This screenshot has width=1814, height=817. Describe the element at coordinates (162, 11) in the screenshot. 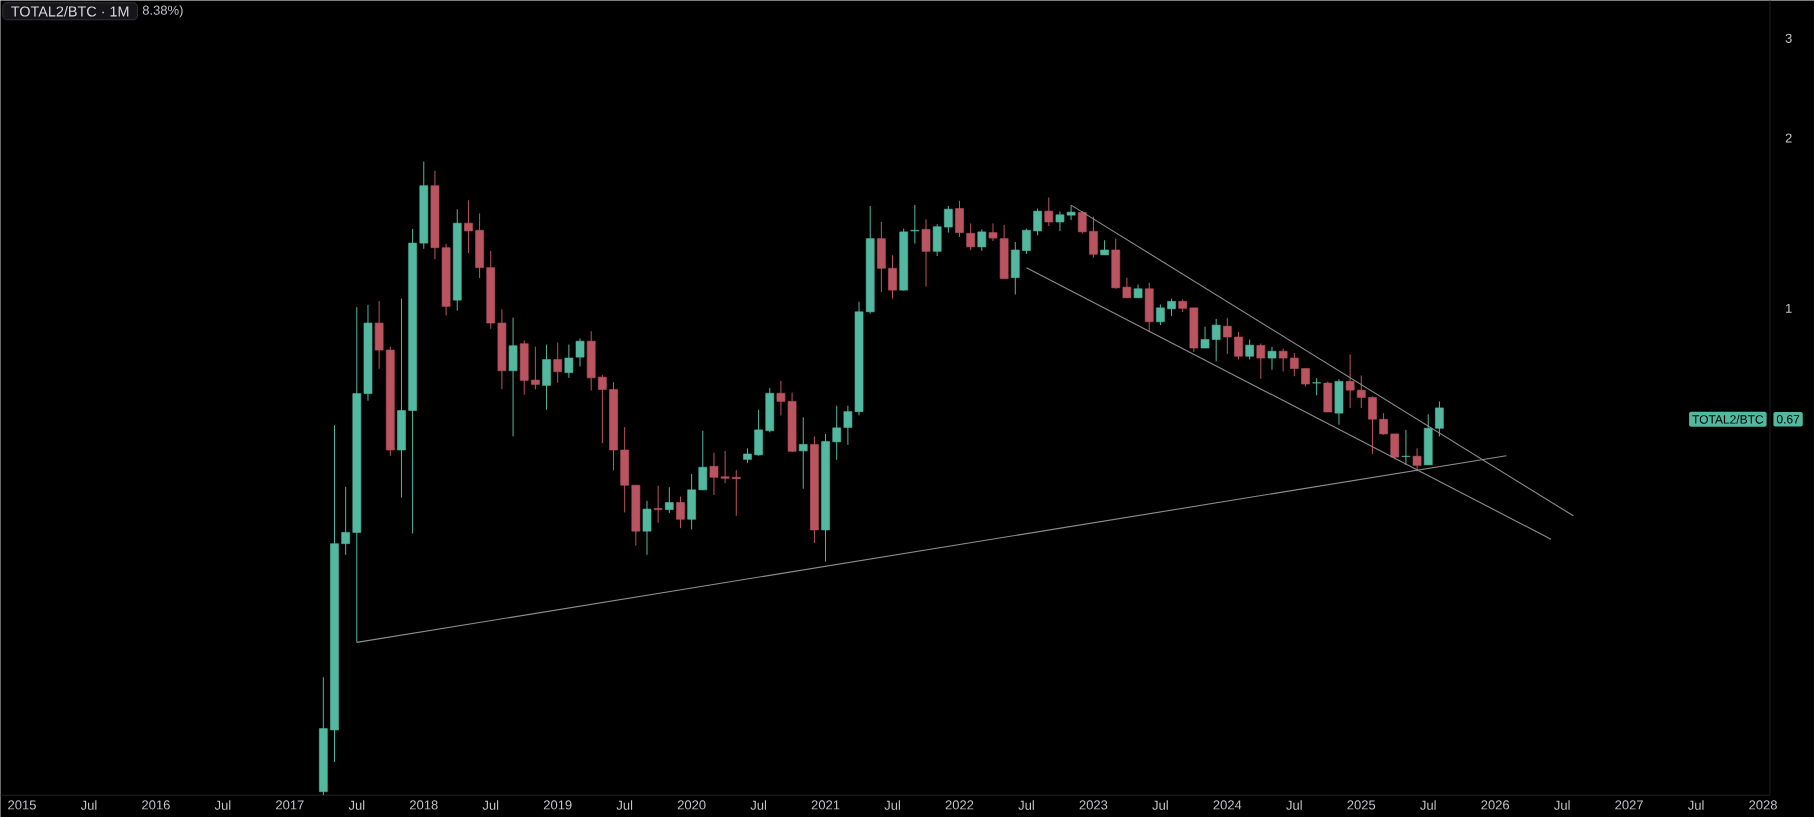

I see `chart-subtitle: 8.38%)` at that location.